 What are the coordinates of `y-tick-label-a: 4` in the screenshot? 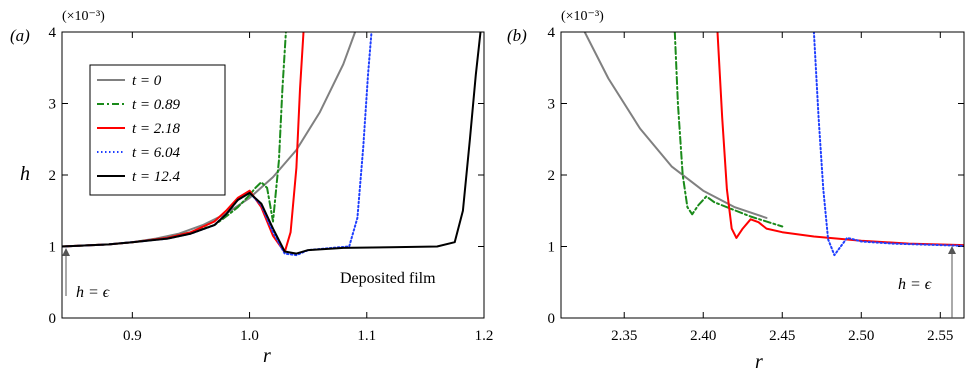 It's located at (53, 33).